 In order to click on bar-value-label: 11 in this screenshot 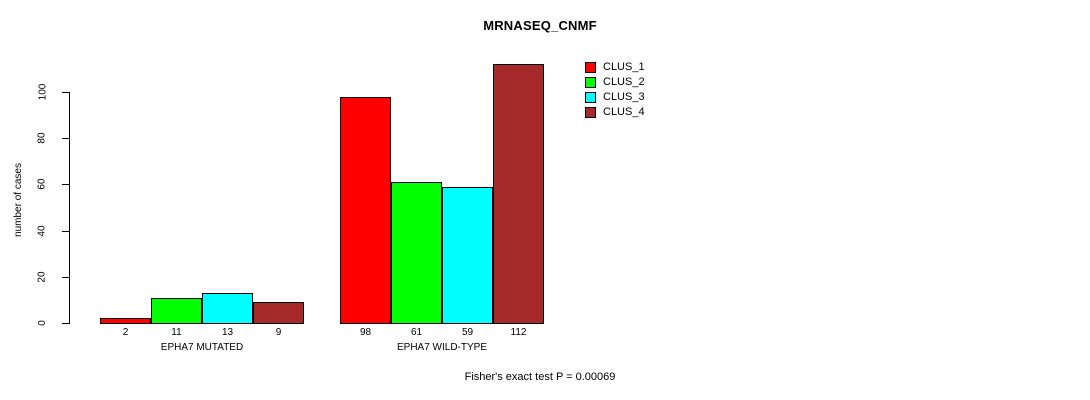, I will do `click(176, 332)`.